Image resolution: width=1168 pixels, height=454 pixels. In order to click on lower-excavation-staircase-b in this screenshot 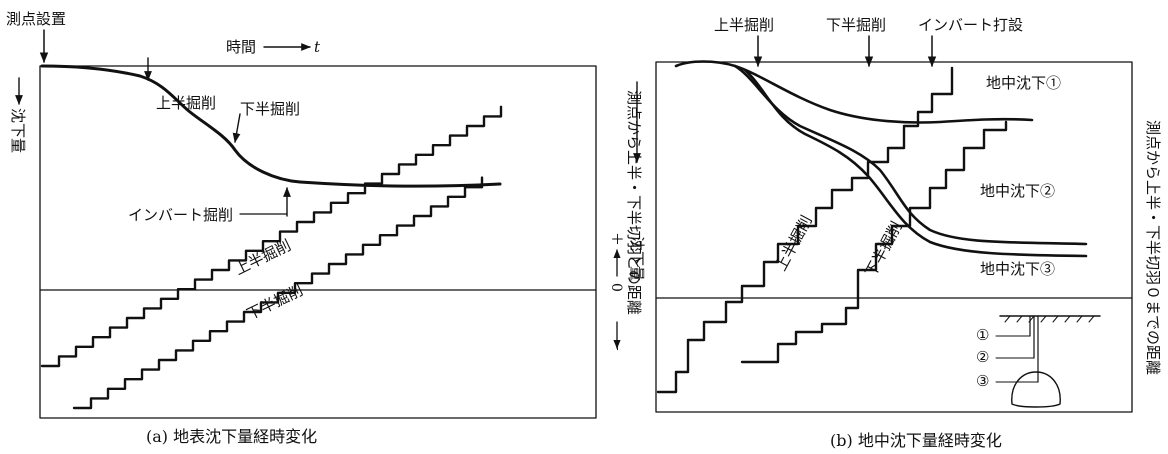, I will do `click(874, 242)`.